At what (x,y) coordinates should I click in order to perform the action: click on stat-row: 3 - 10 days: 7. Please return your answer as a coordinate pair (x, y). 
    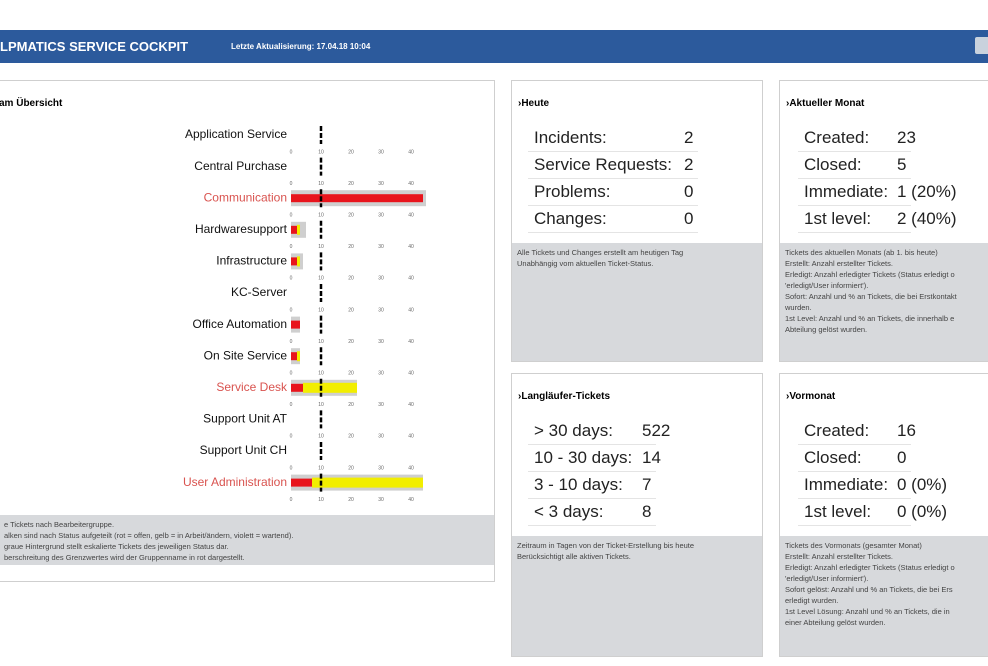
    Looking at the image, I should click on (592, 485).